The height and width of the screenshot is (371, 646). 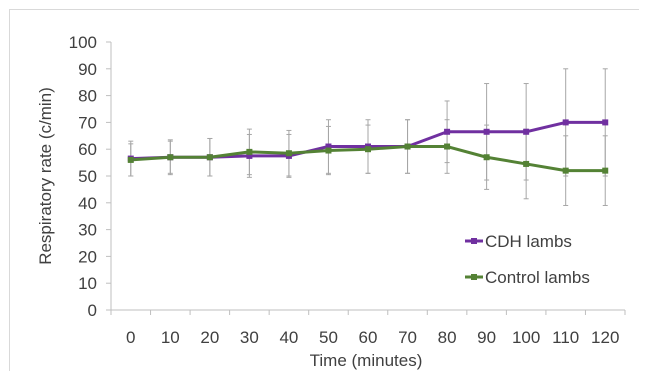 I want to click on y-tick-label: 10, so click(x=87, y=283).